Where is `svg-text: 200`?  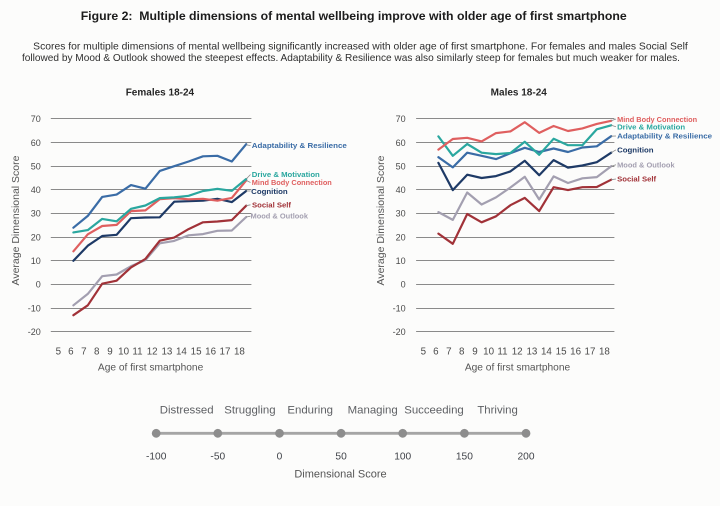
svg-text: 200 is located at coordinates (526, 457).